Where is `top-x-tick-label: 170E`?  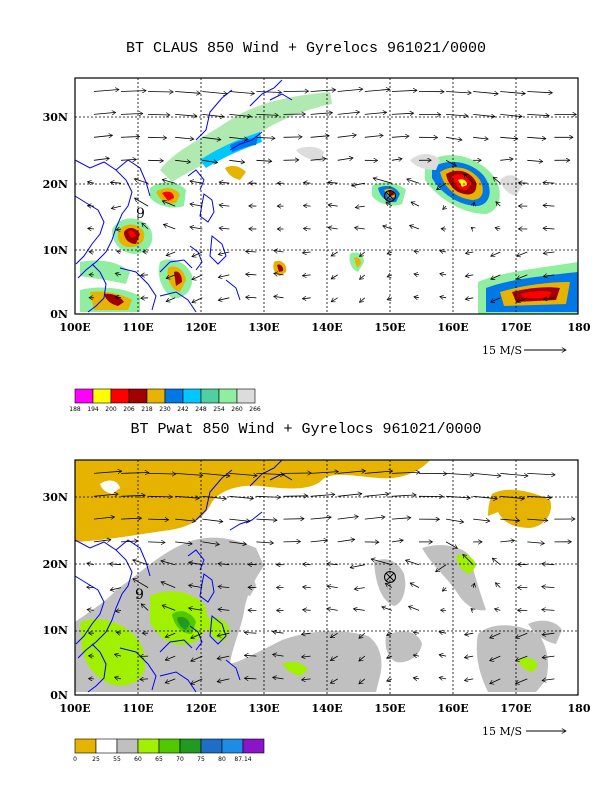
top-x-tick-label: 170E is located at coordinates (515, 327).